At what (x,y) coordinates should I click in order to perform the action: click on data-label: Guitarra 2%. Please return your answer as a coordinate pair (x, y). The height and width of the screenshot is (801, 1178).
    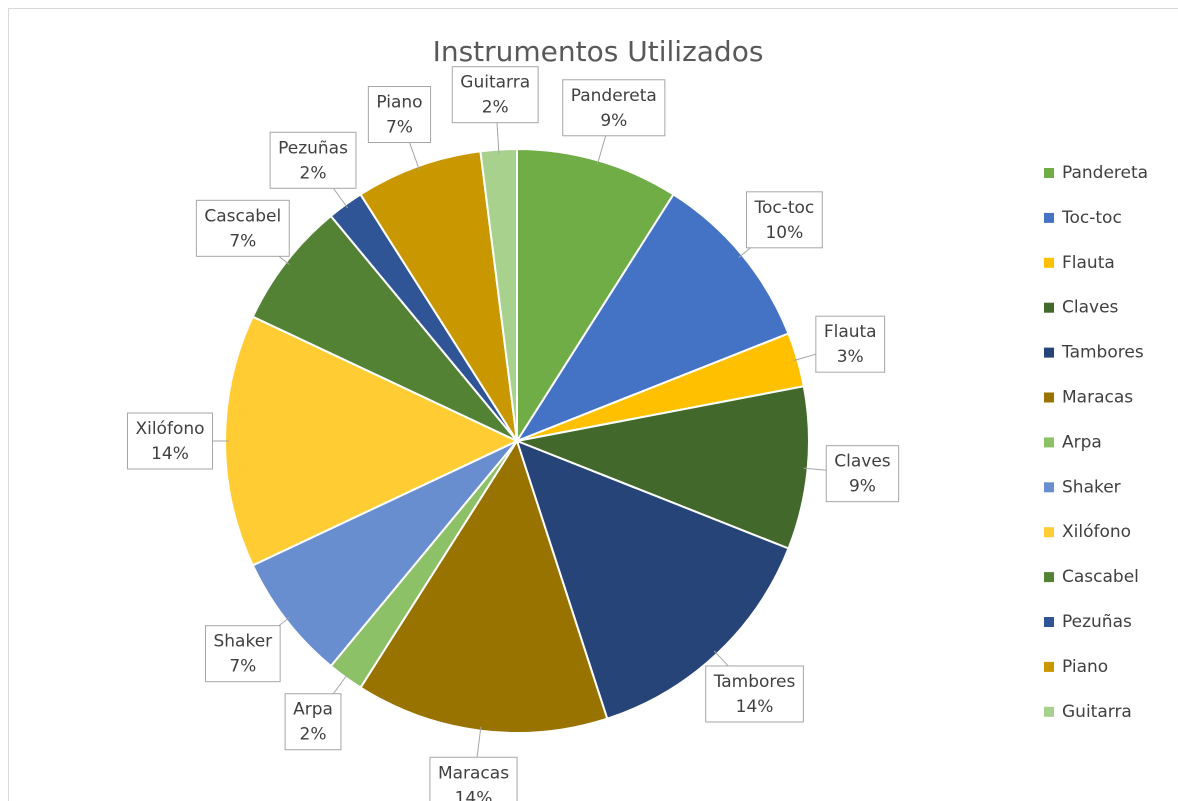
    Looking at the image, I should click on (495, 95).